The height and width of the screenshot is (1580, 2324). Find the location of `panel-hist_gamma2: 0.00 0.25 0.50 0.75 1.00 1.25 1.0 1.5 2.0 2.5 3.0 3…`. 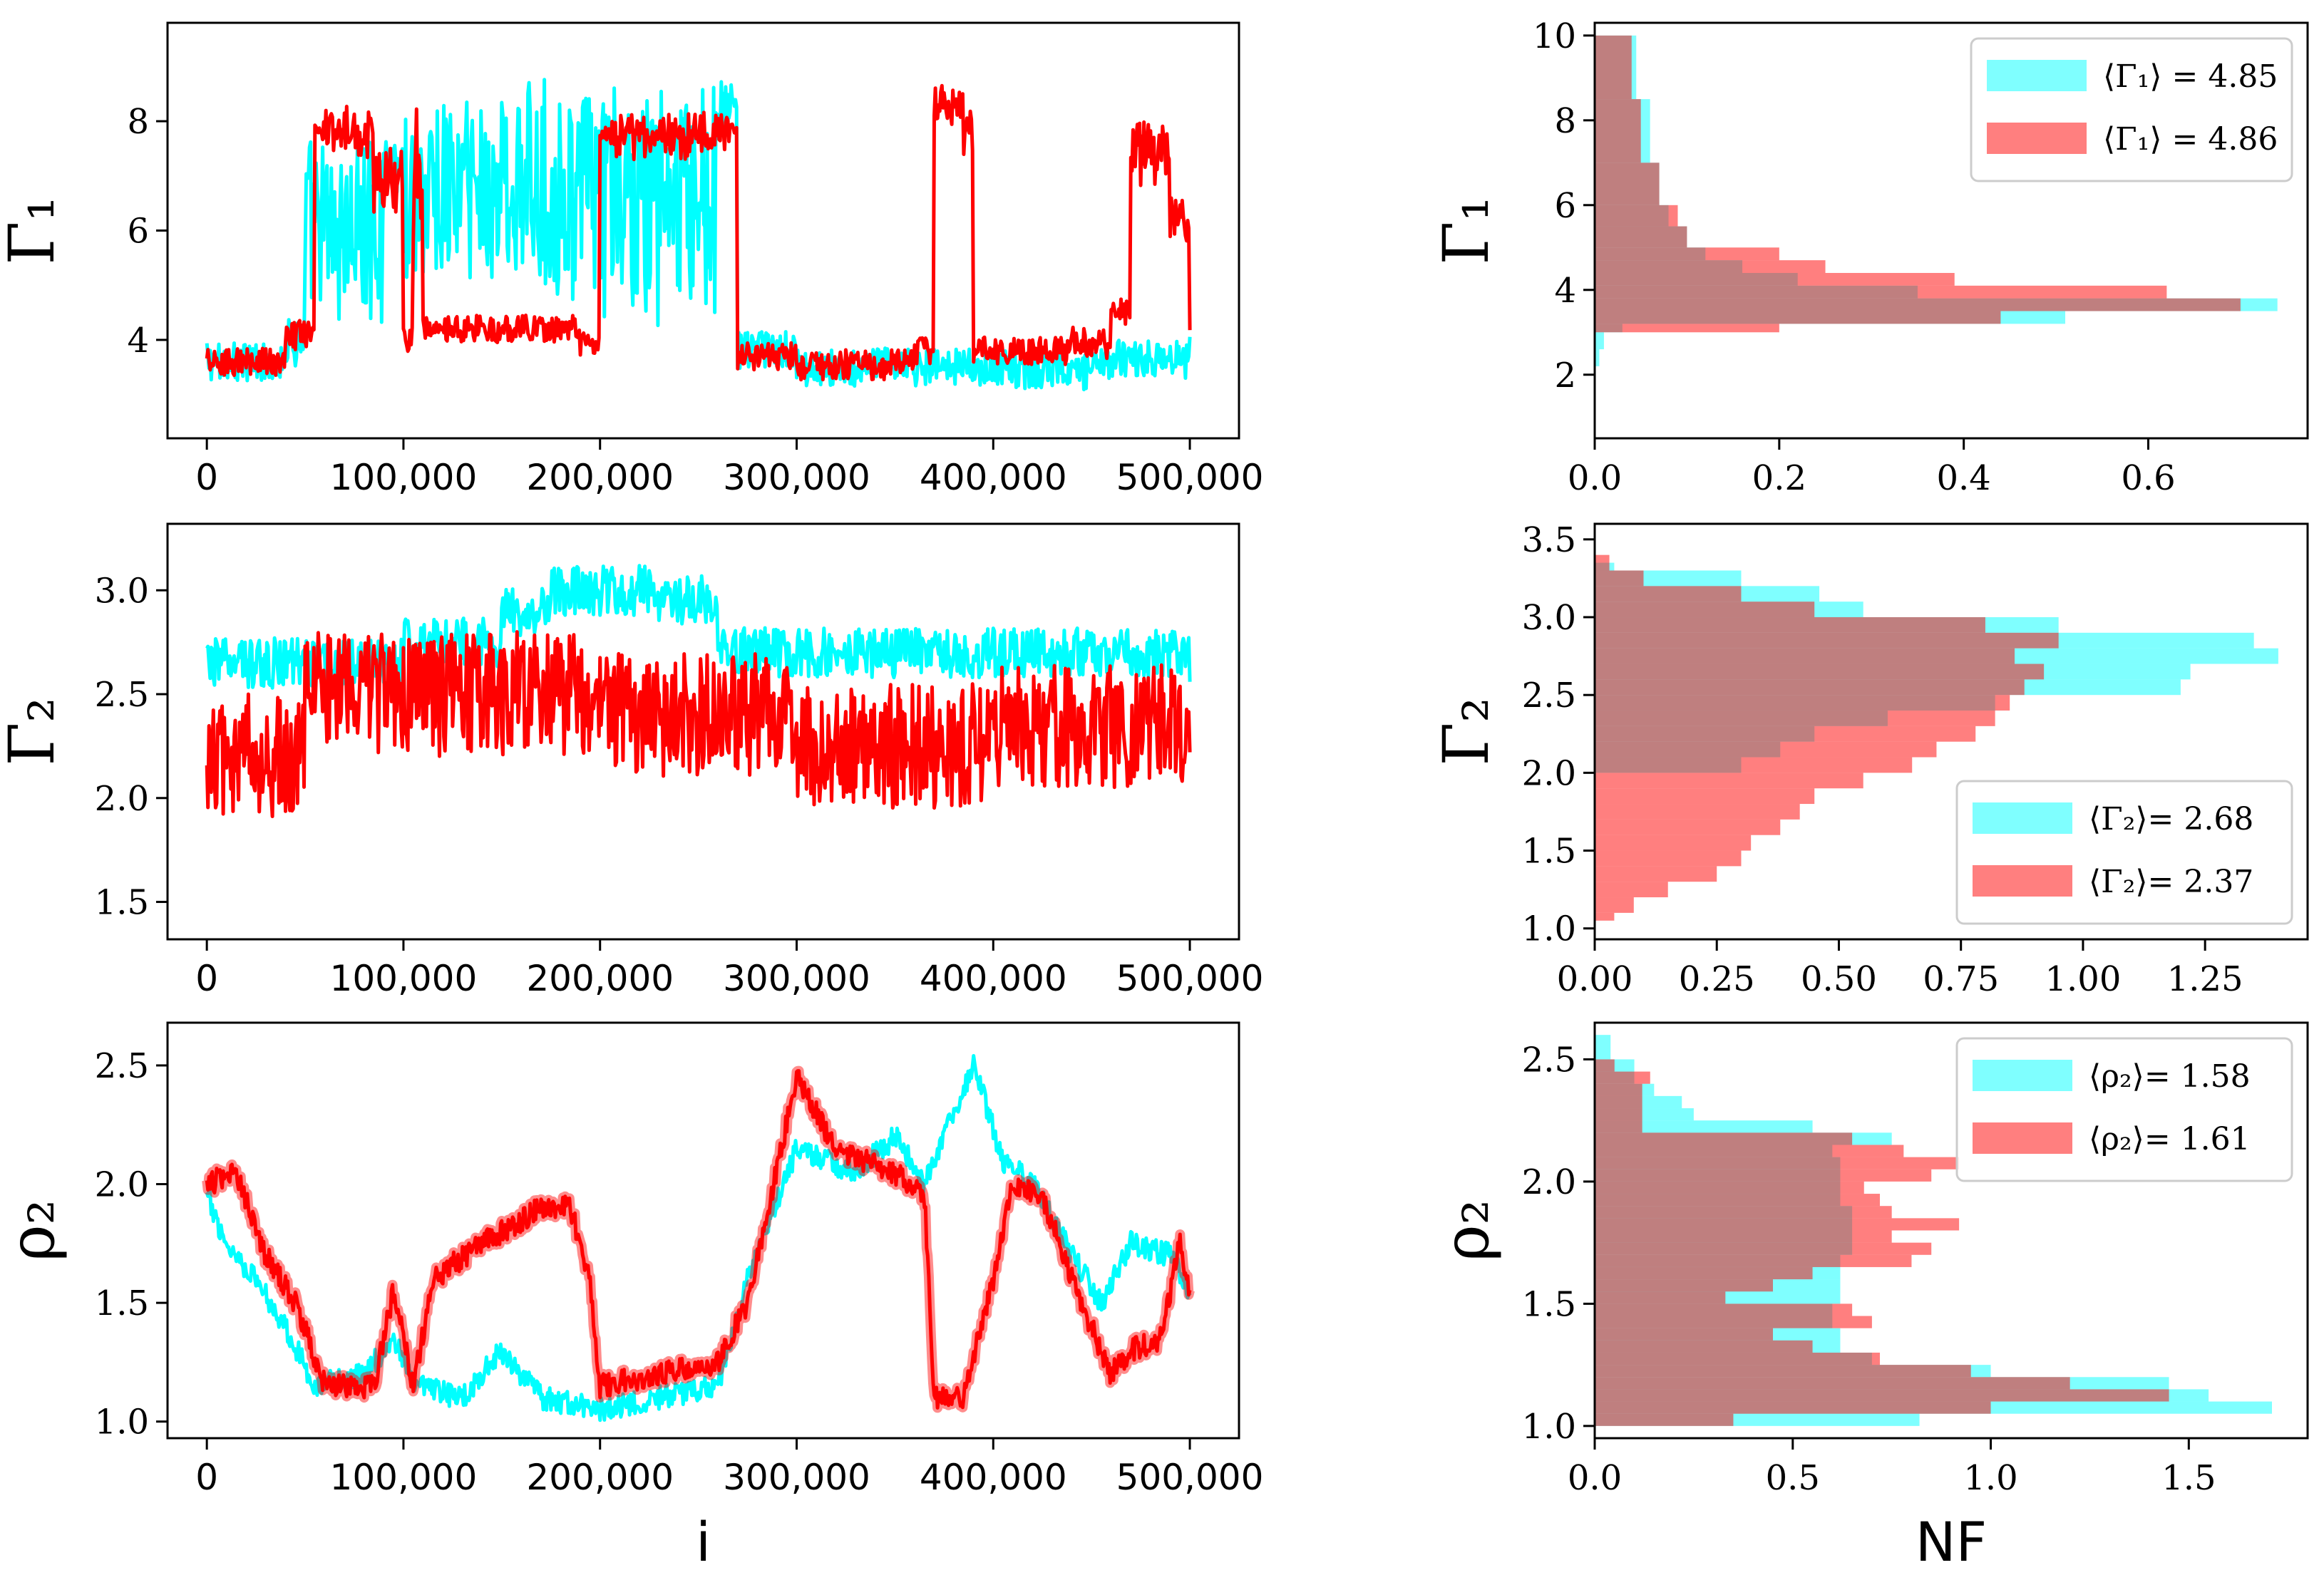

panel-hist_gamma2: 0.00 0.25 0.50 0.75 1.00 1.25 1.0 1.5 2.0 2.5 3.0 3… is located at coordinates (1869, 759).